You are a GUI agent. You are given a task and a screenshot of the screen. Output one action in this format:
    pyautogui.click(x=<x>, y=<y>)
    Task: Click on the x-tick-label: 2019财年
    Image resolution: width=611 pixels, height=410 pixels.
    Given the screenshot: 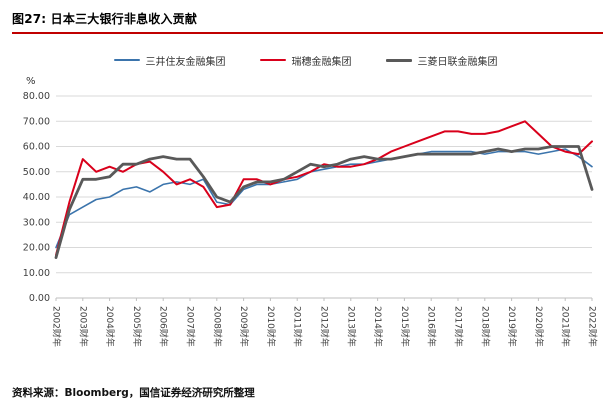 What is the action you would take?
    pyautogui.click(x=512, y=326)
    